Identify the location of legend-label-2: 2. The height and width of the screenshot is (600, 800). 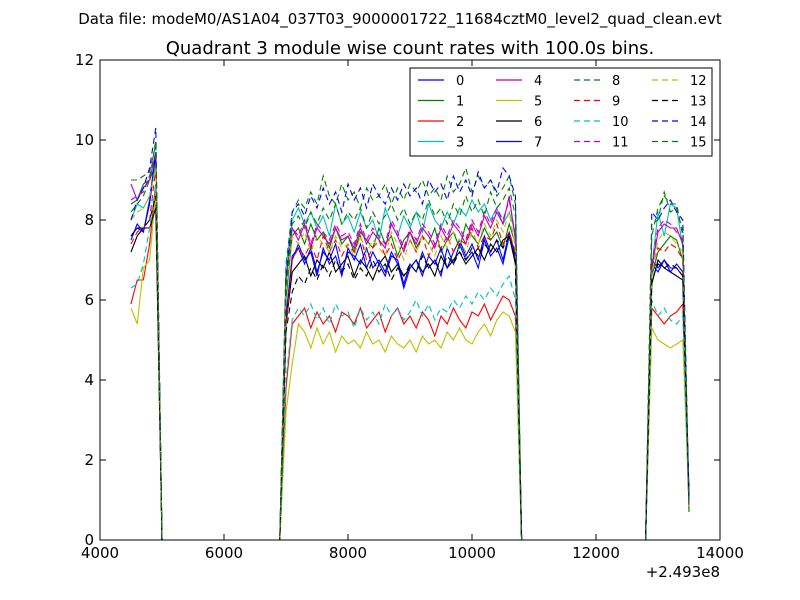
(460, 122).